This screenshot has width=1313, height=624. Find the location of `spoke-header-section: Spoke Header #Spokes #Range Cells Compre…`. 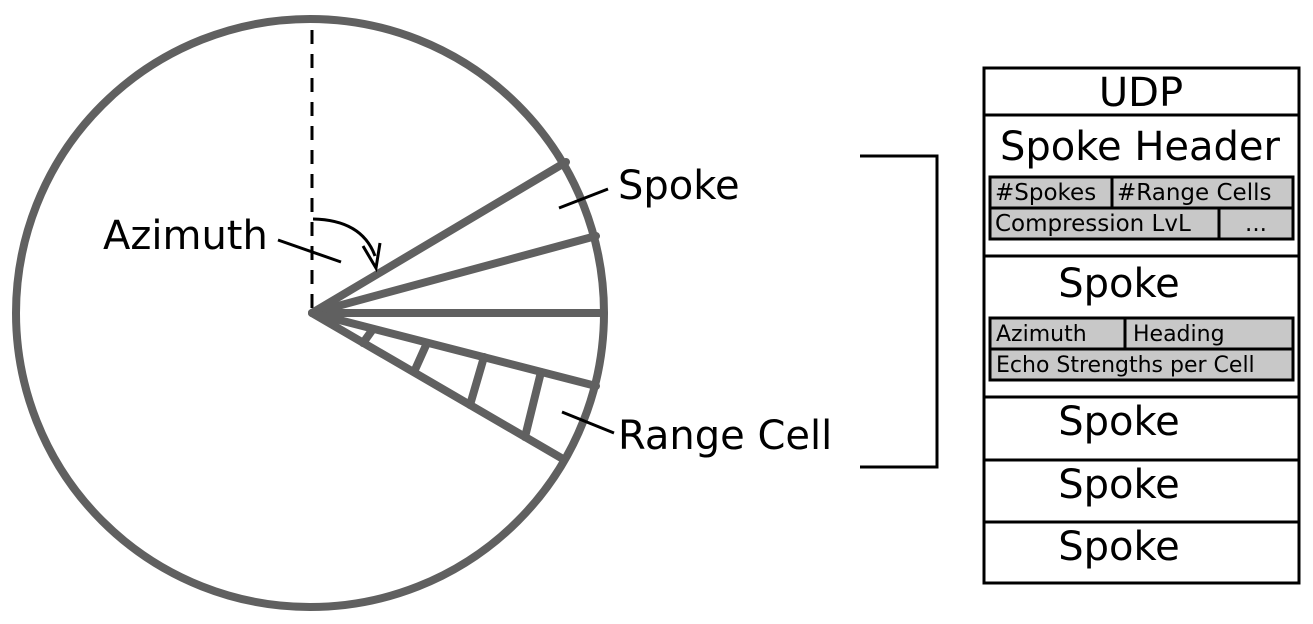

spoke-header-section: Spoke Header #Spokes #Range Cells Compre… is located at coordinates (1141, 182).